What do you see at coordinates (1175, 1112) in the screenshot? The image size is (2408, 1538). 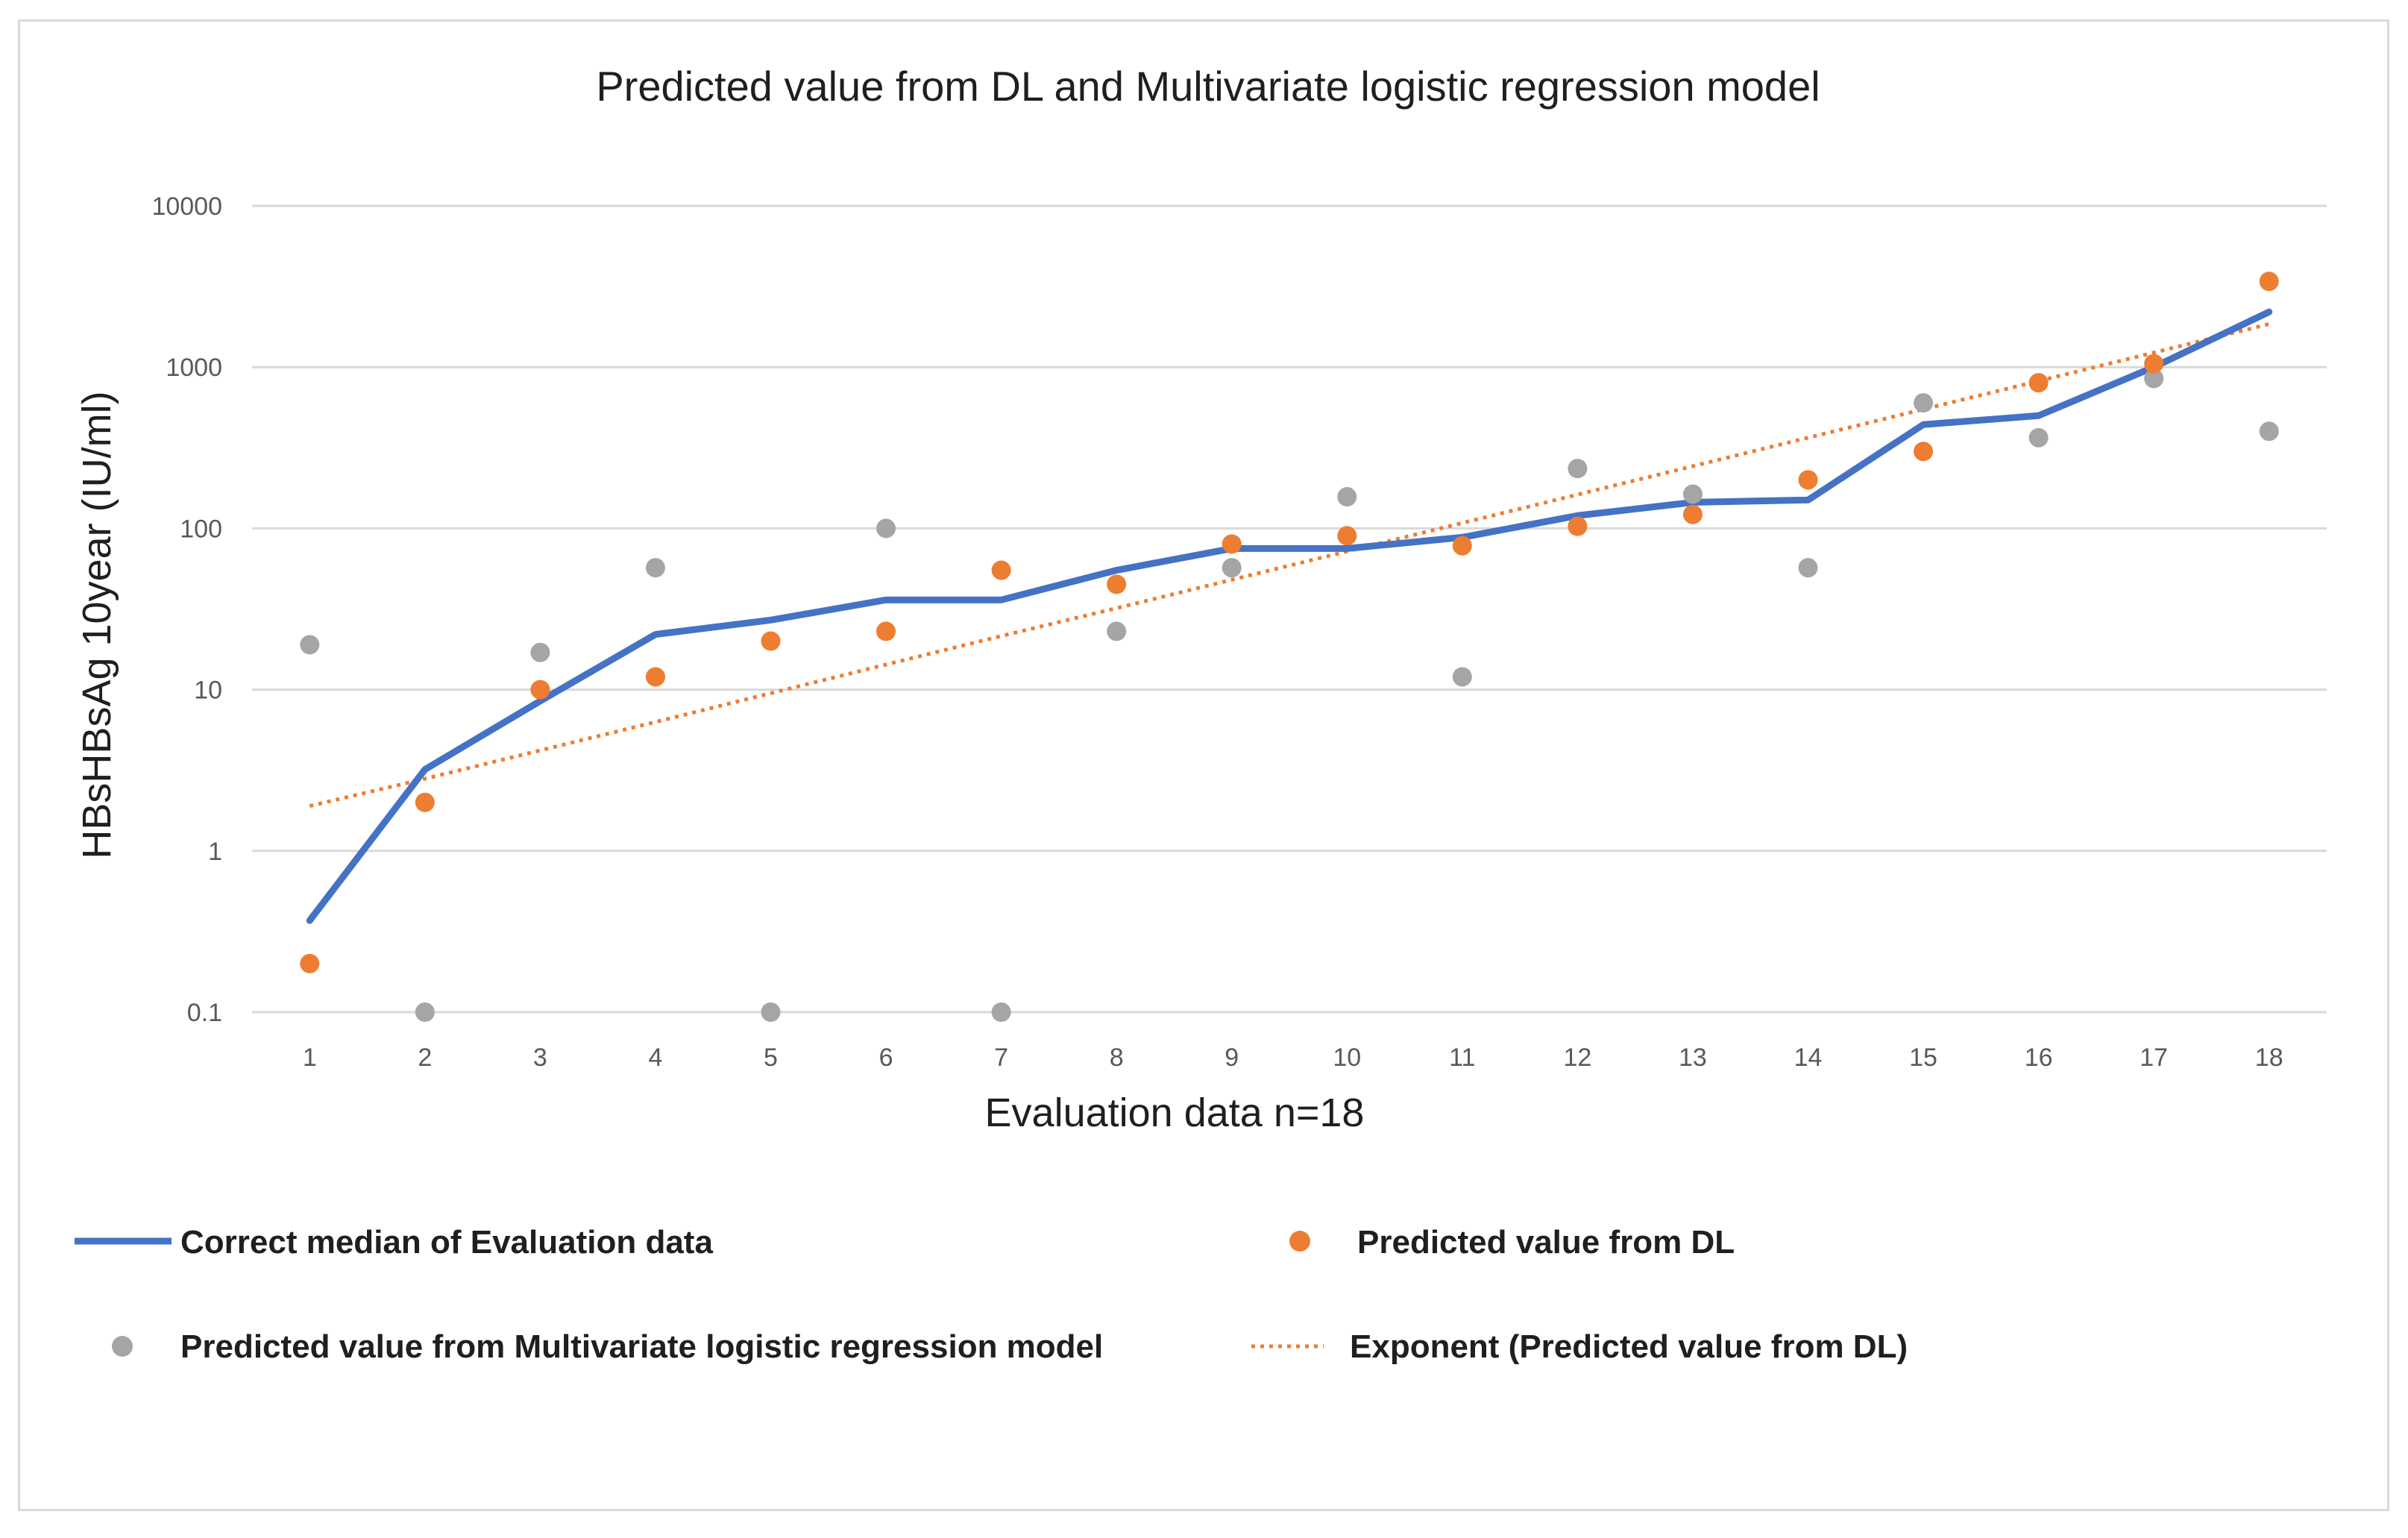 I see `x-axis-title: Evaluation data n=18` at bounding box center [1175, 1112].